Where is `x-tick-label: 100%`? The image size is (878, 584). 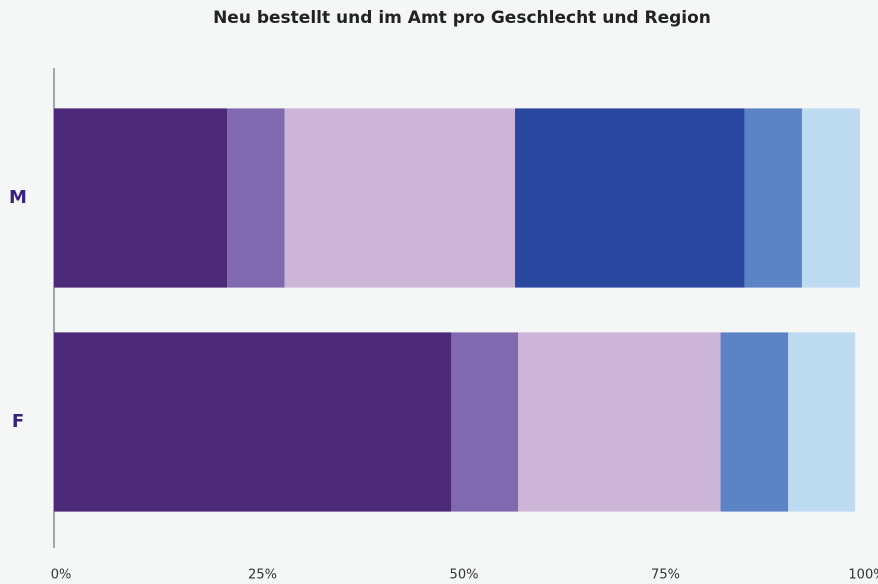 x-tick-label: 100% is located at coordinates (863, 575).